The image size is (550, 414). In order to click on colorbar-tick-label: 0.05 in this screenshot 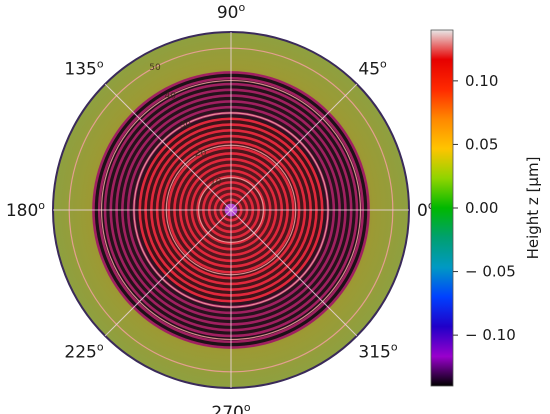, I will do `click(481, 144)`.